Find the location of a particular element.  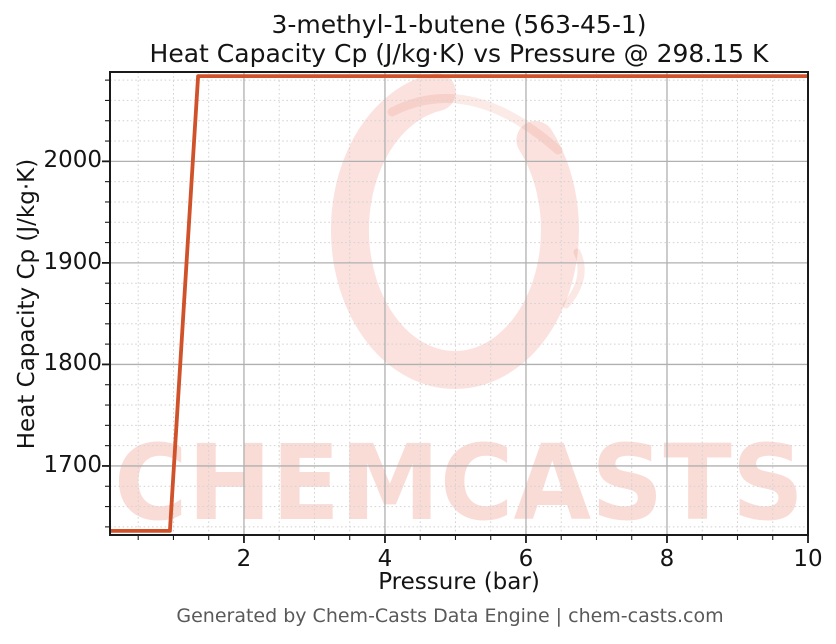

x-tick-label: 2 is located at coordinates (244, 559).